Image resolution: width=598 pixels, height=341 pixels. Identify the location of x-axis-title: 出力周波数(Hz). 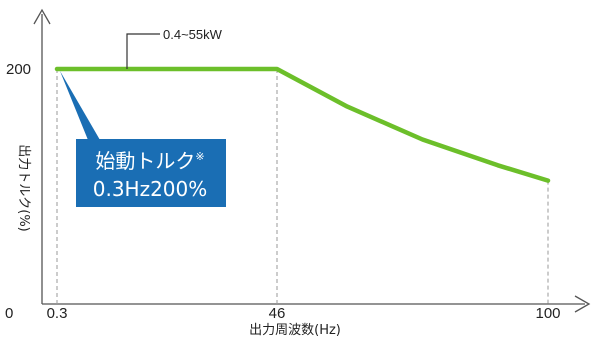
(295, 330).